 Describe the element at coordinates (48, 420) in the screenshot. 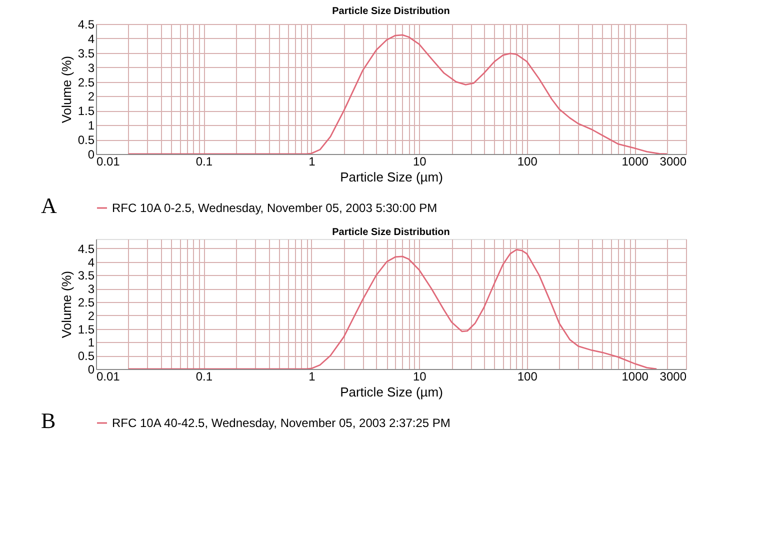

I see `text: B` at that location.